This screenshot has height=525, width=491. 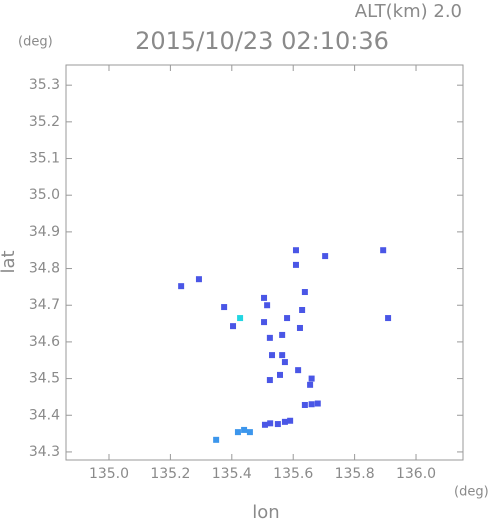 What do you see at coordinates (9, 261) in the screenshot?
I see `y-axis-label: lat` at bounding box center [9, 261].